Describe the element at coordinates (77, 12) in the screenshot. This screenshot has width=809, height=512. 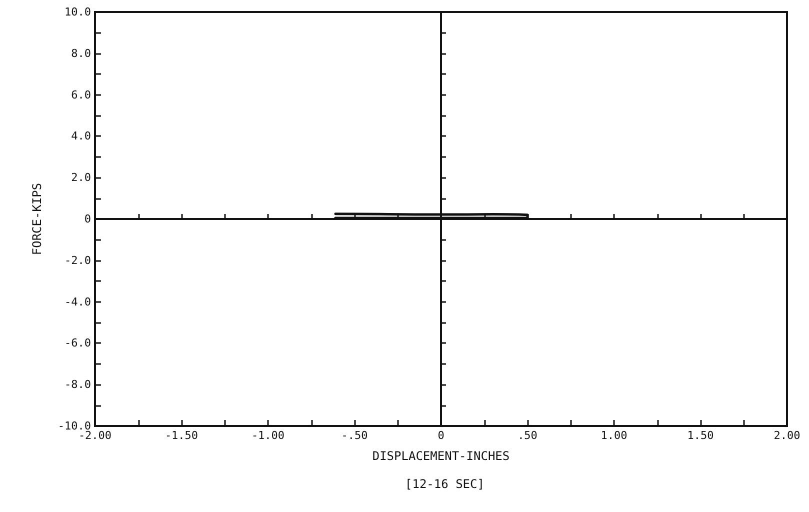
I see `y-tick-label: 10.0` at that location.